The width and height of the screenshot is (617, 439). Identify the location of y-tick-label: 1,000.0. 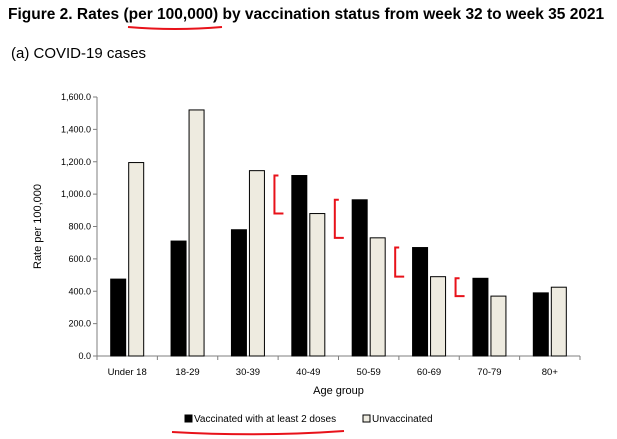
(76, 194).